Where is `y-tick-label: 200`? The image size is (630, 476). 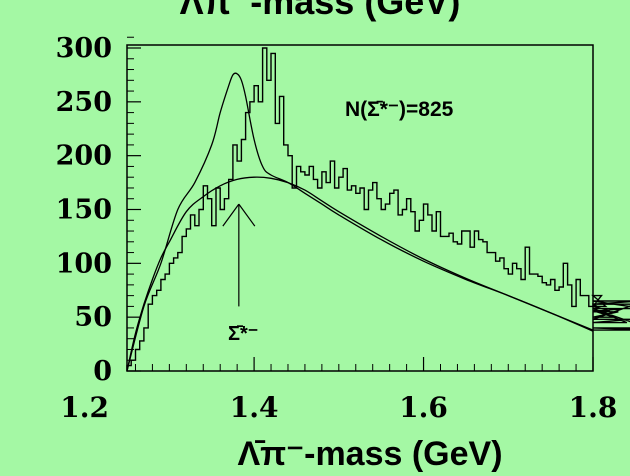
y-tick-label: 200 is located at coordinates (84, 156).